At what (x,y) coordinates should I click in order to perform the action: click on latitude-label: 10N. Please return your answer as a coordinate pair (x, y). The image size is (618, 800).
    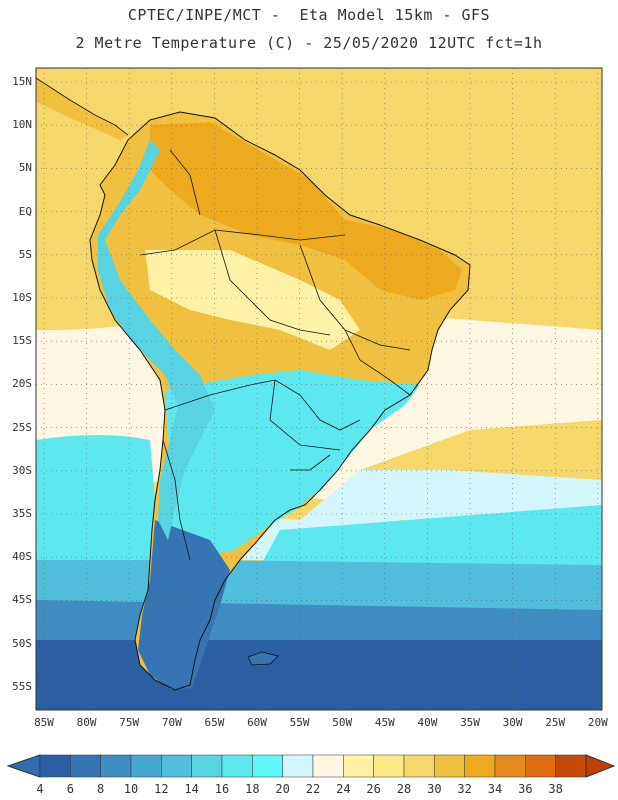
    Looking at the image, I should click on (22, 125).